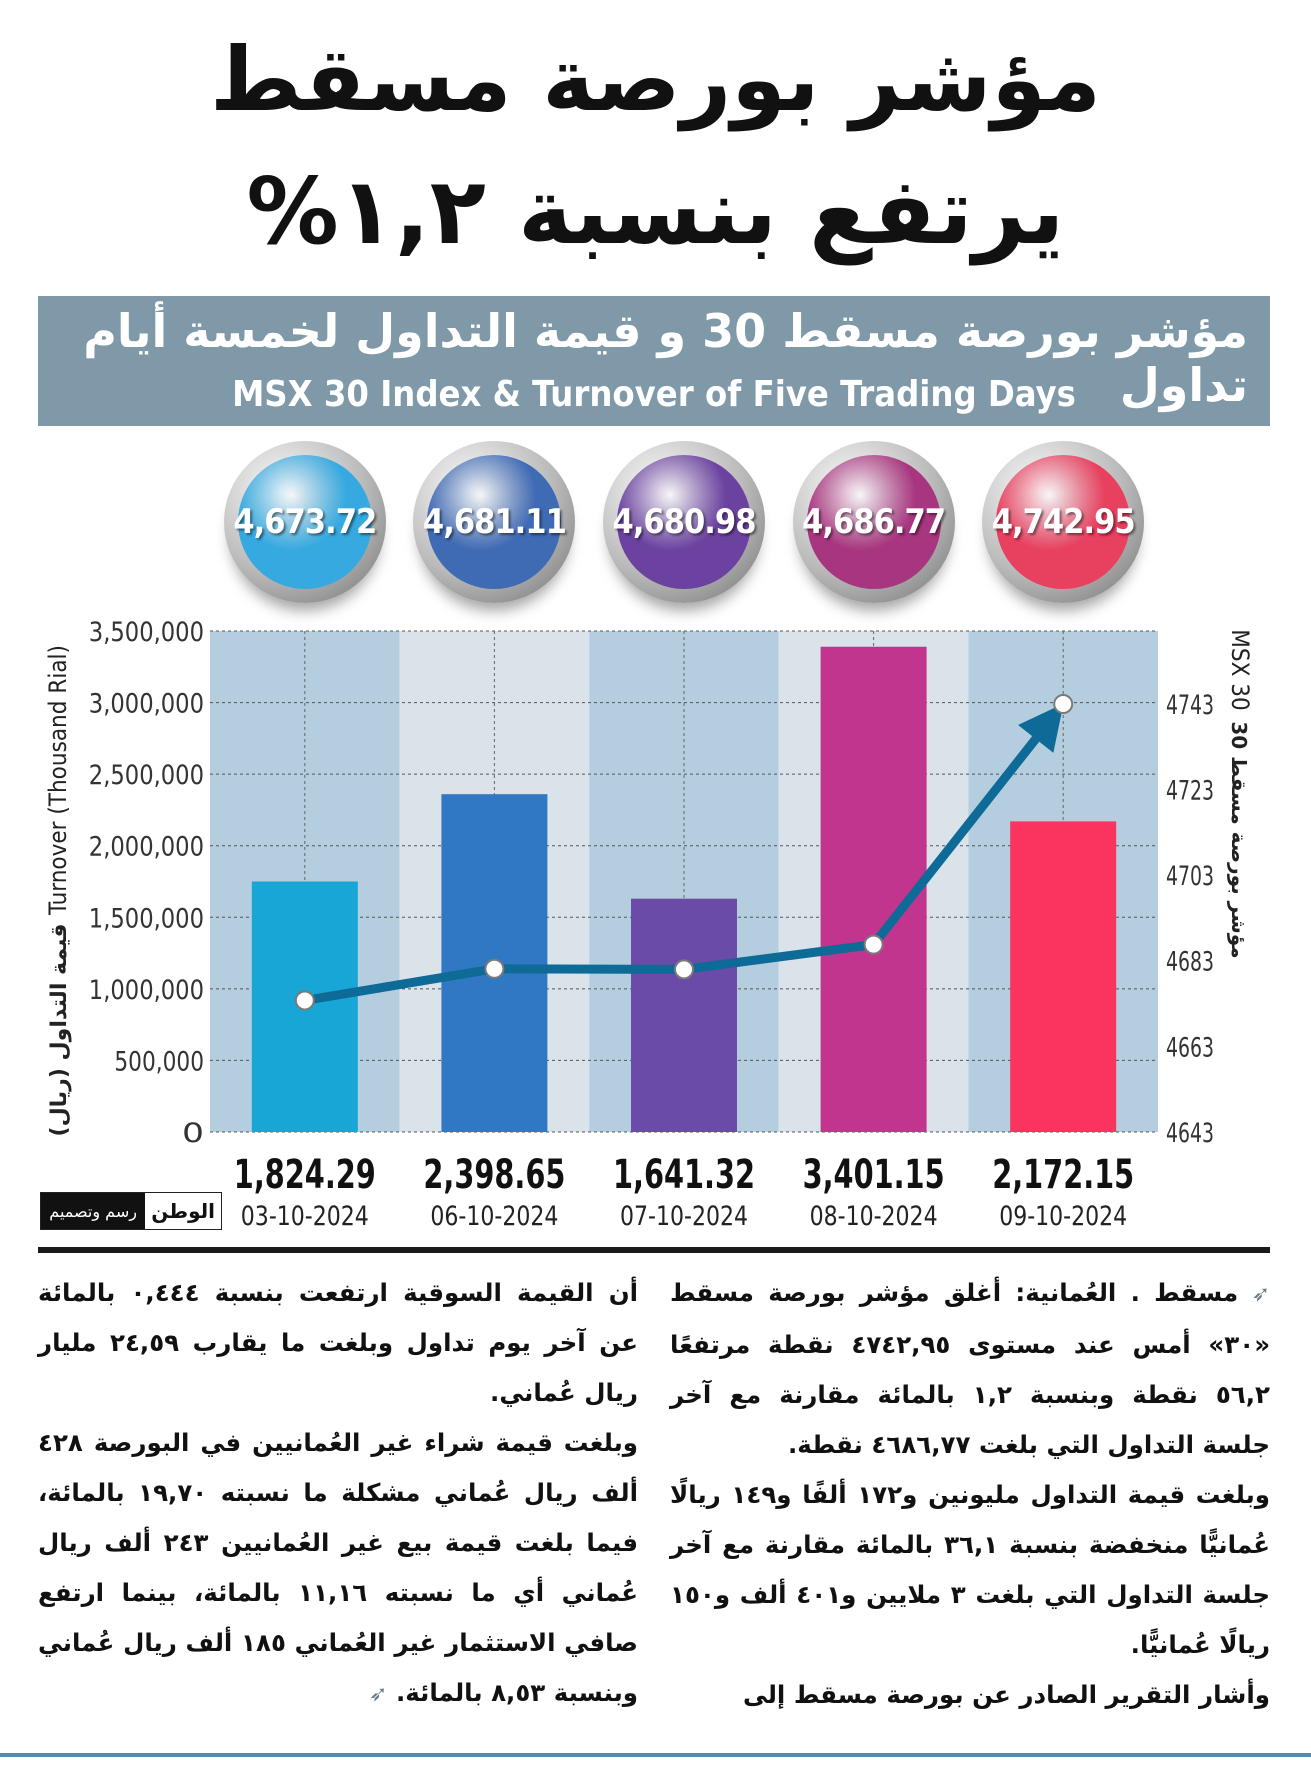 The width and height of the screenshot is (1311, 1766). Describe the element at coordinates (59, 1030) in the screenshot. I see `left-axis-label-arabic: قيمة التداول (ريال)` at that location.